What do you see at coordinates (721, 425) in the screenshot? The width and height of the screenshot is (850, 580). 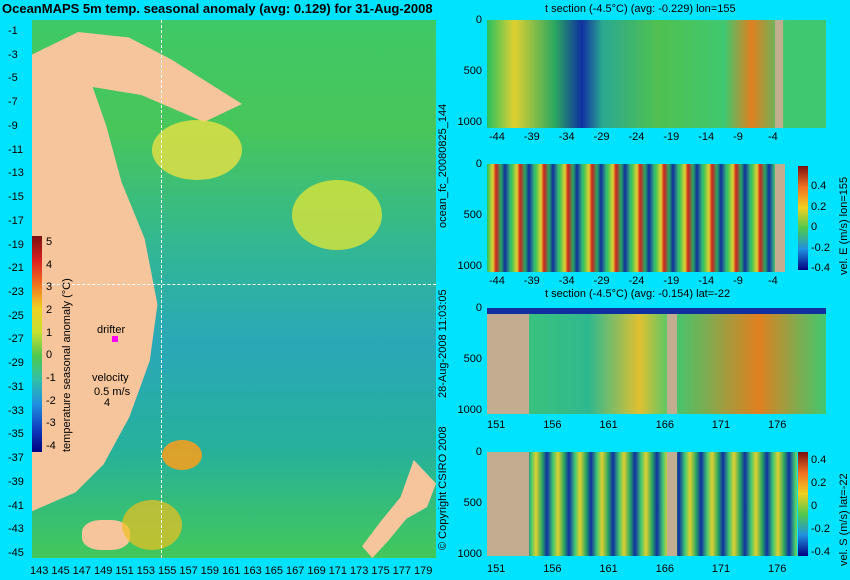 I see `panel3-x-tick: 171` at bounding box center [721, 425].